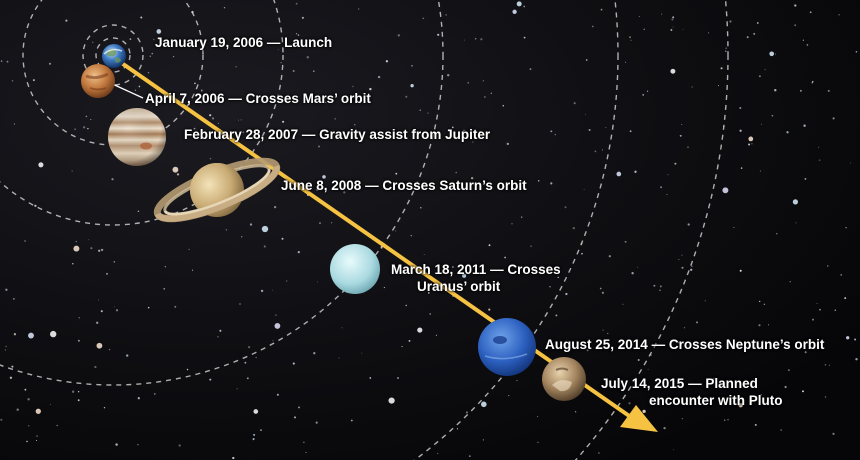 The height and width of the screenshot is (460, 860). I want to click on milestone-date: January 19, 2006, so click(209, 42).